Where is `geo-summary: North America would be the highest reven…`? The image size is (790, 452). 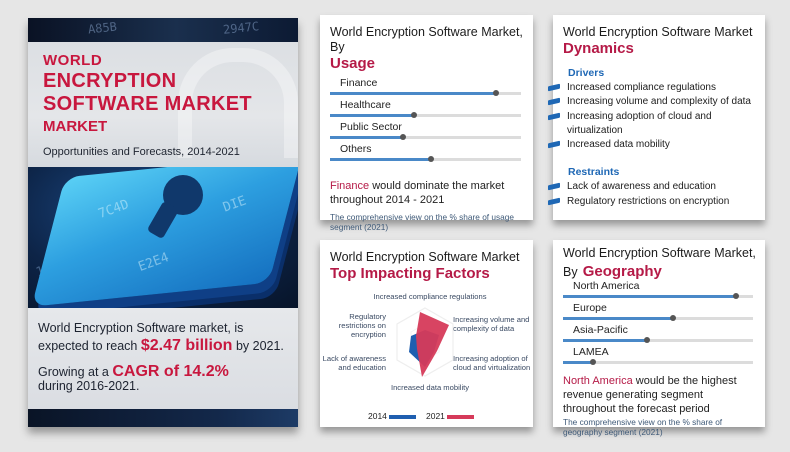 geo-summary: North America would be the highest reven… is located at coordinates (660, 395).